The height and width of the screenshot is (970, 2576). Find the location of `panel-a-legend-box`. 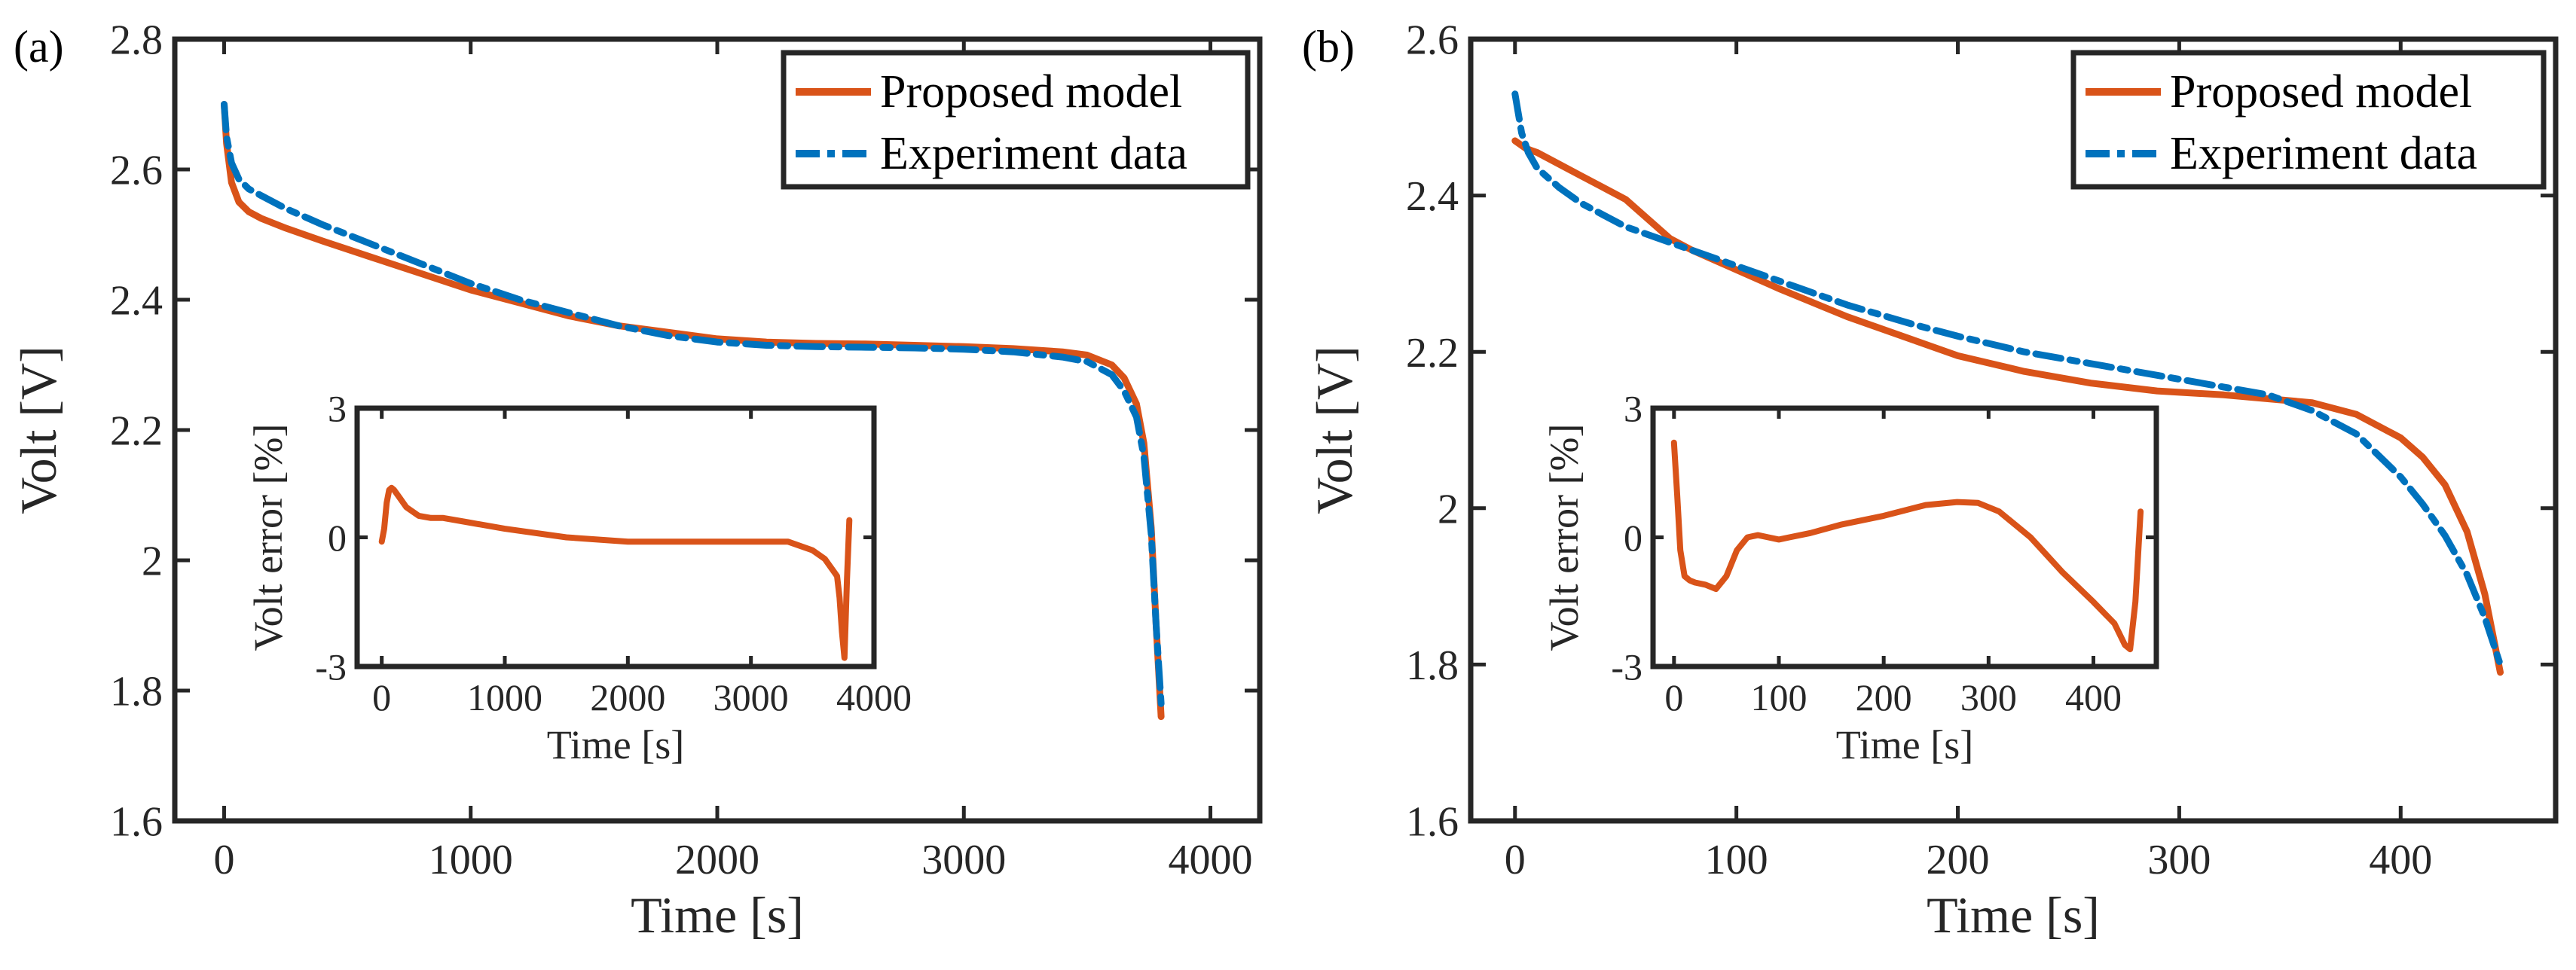

panel-a-legend-box is located at coordinates (1016, 120).